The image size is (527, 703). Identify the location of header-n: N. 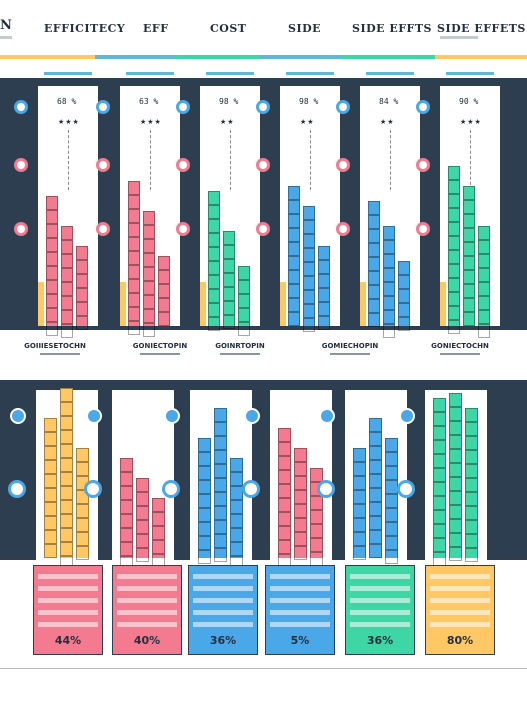
(6, 25).